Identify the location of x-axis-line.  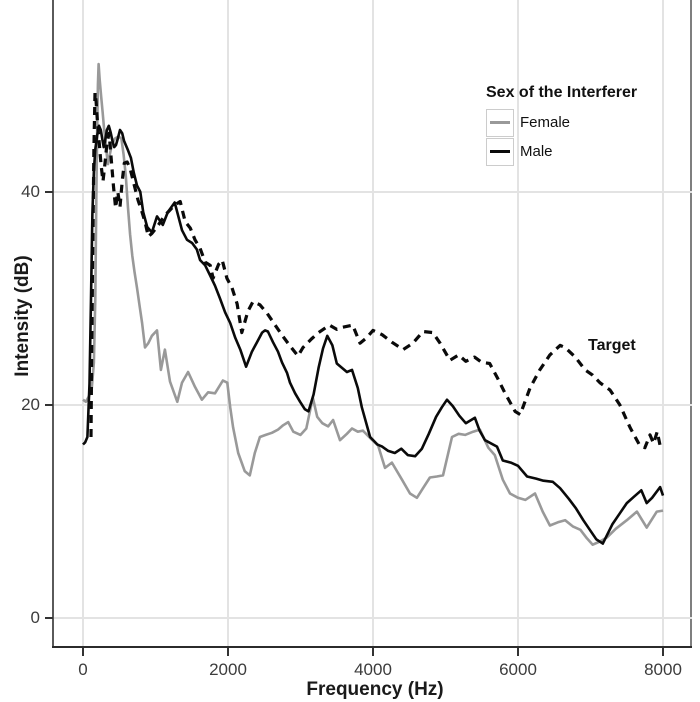
(372, 647).